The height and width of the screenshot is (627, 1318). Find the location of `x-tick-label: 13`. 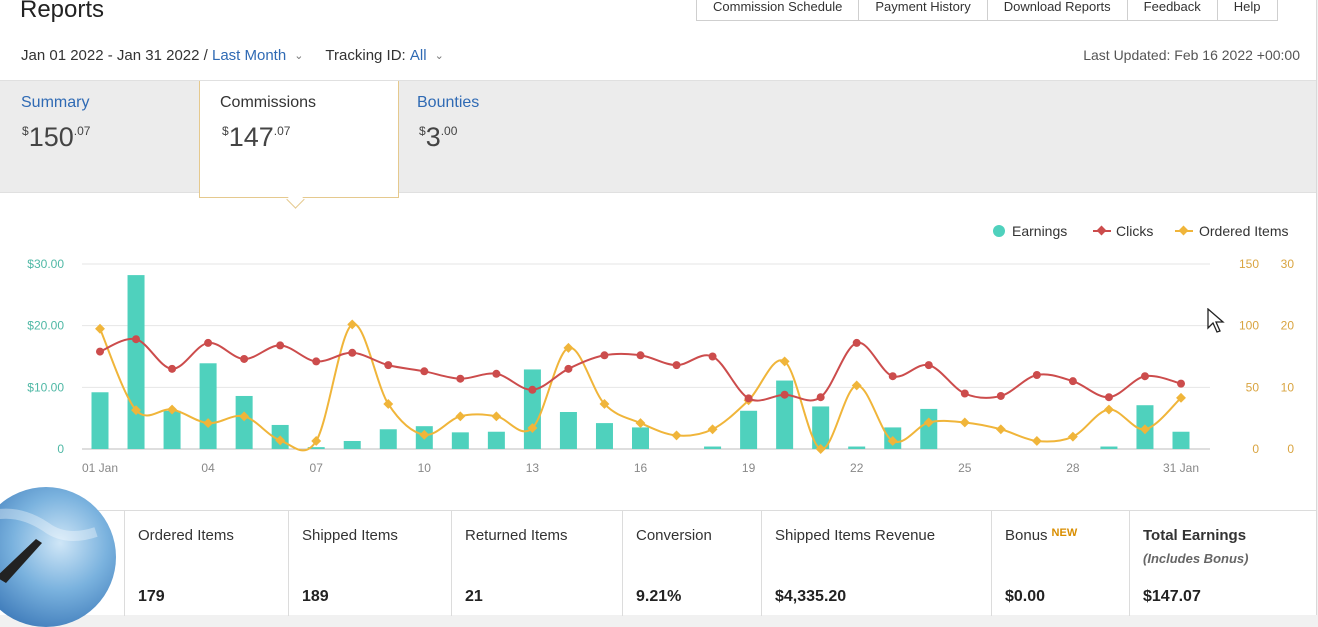

x-tick-label: 13 is located at coordinates (533, 468).